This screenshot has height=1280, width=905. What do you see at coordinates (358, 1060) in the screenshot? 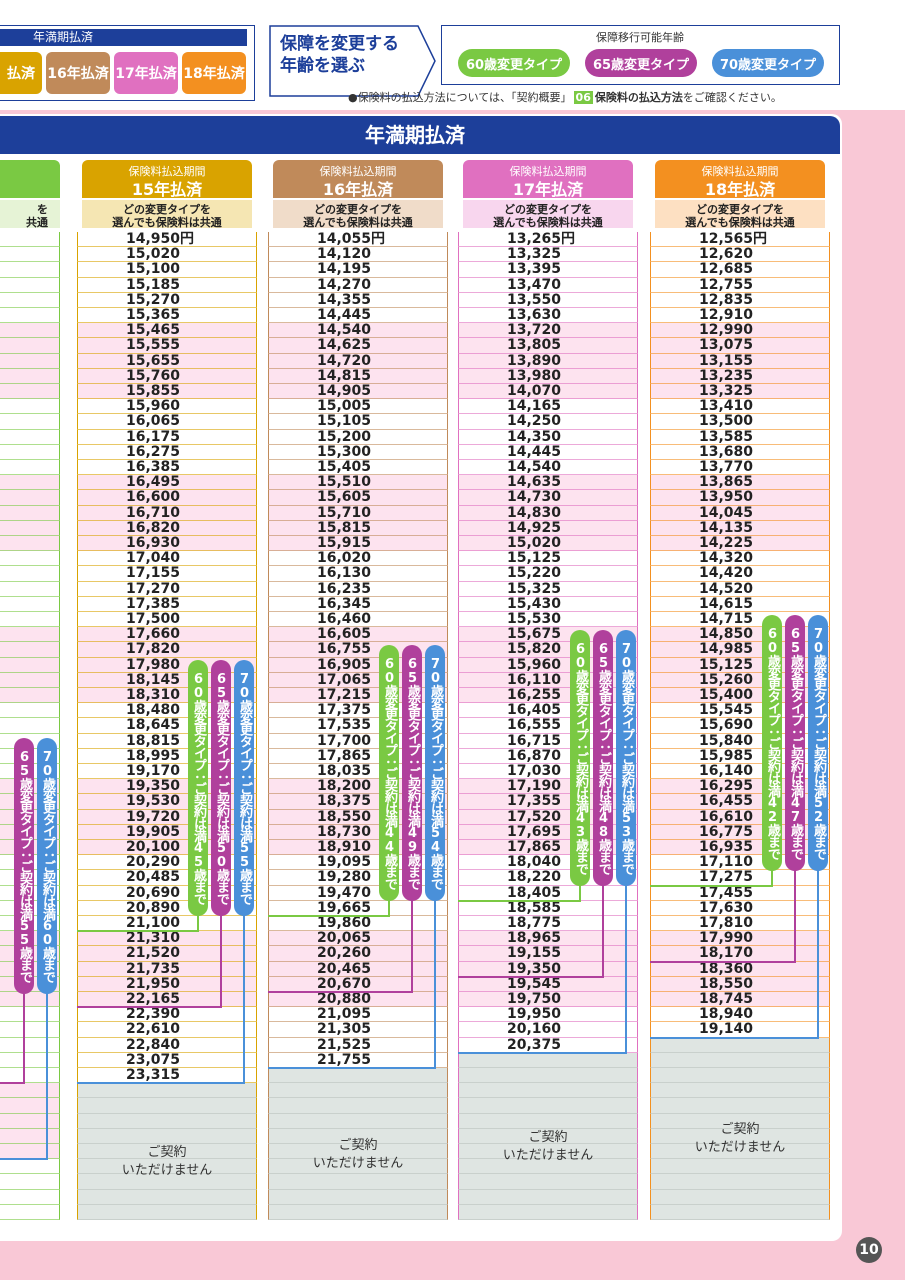
I see `premium-cell: 21,755` at bounding box center [358, 1060].